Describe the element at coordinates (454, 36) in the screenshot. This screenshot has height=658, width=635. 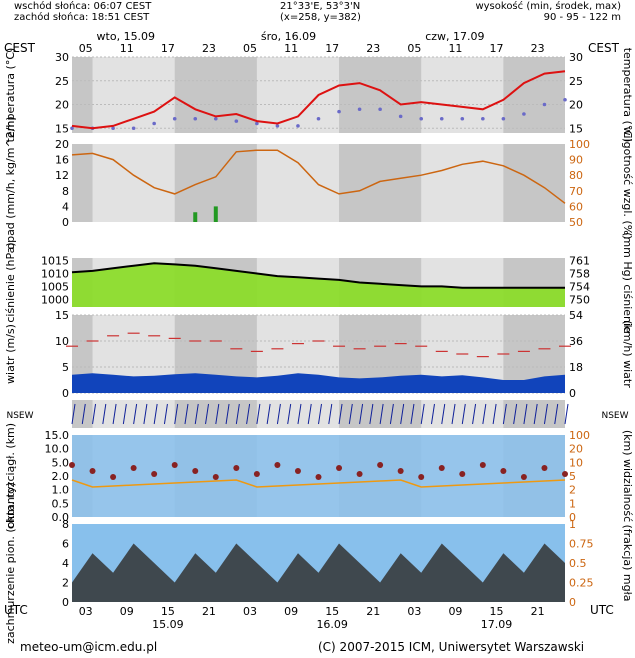
I see `top-day-label: czw, 17.09` at that location.